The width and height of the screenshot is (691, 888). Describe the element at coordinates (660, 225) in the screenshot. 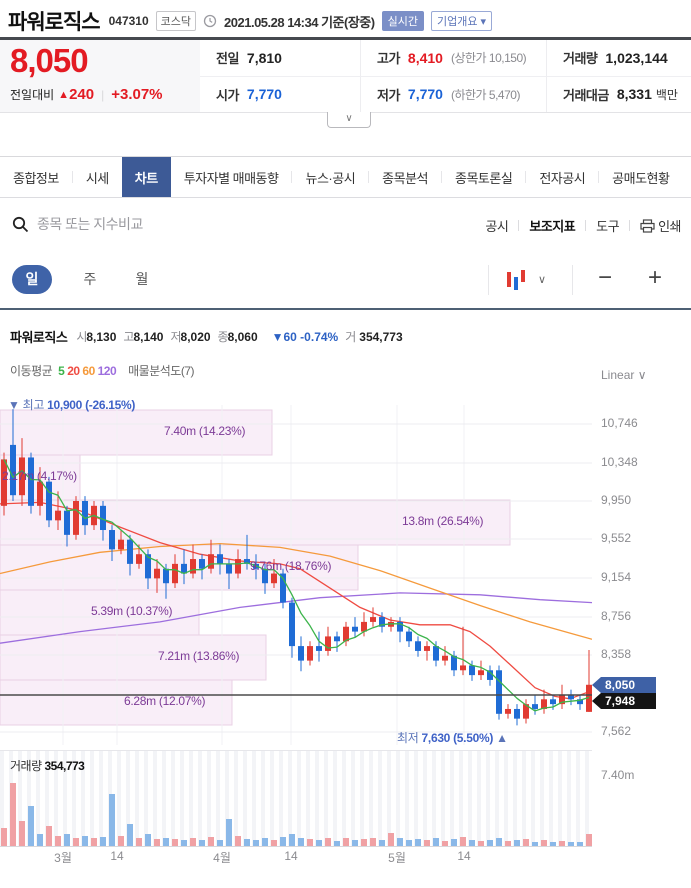

I see `print-button: 인쇄` at that location.